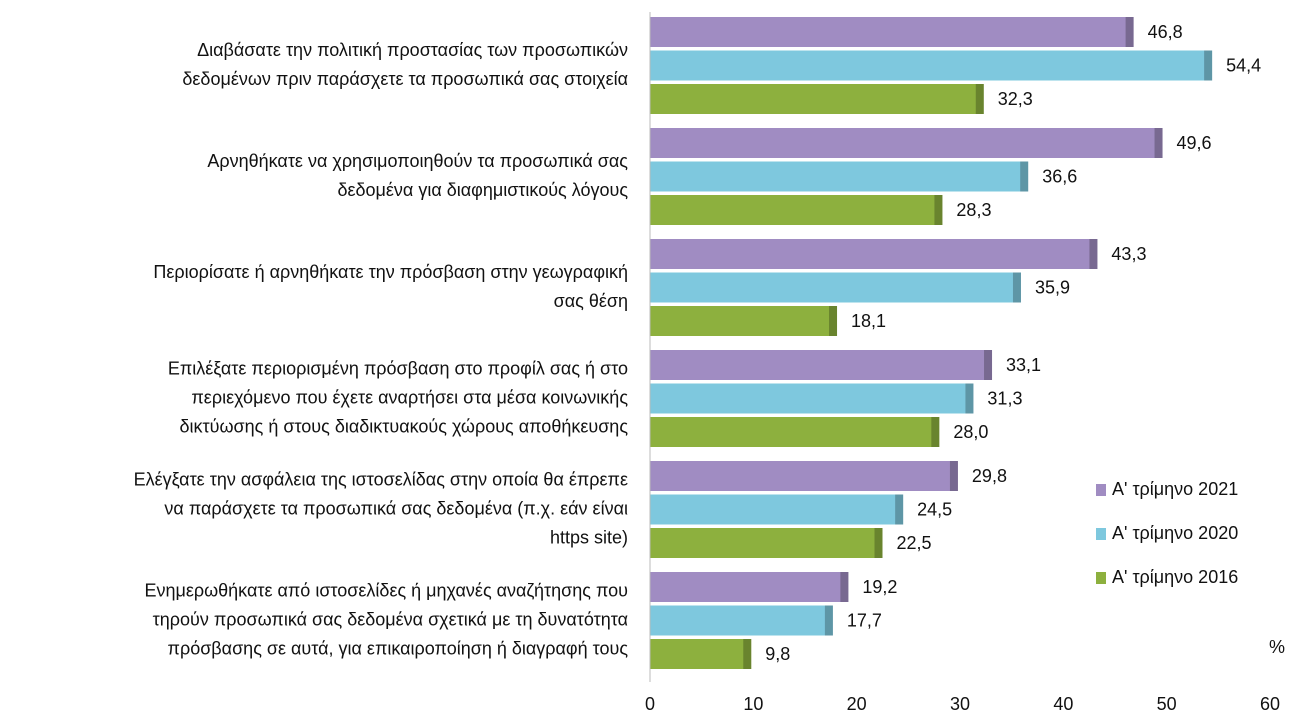 Image resolution: width=1289 pixels, height=718 pixels. Describe the element at coordinates (1052, 287) in the screenshot. I see `value-label: 35,9` at that location.